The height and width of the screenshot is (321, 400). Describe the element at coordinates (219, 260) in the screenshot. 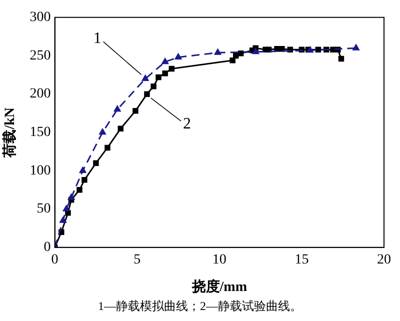

I see `x-tick-label: 10` at that location.